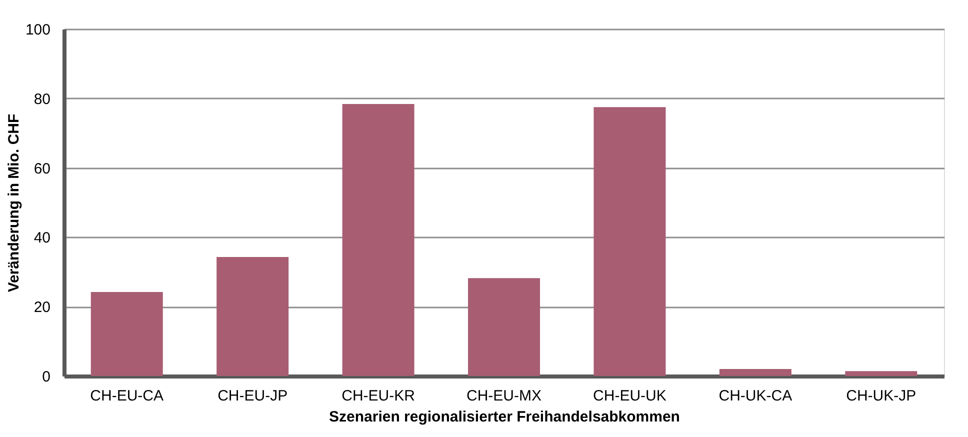 The width and height of the screenshot is (968, 437). Describe the element at coordinates (755, 396) in the screenshot. I see `x-tick-label: CH-UK-CA` at that location.